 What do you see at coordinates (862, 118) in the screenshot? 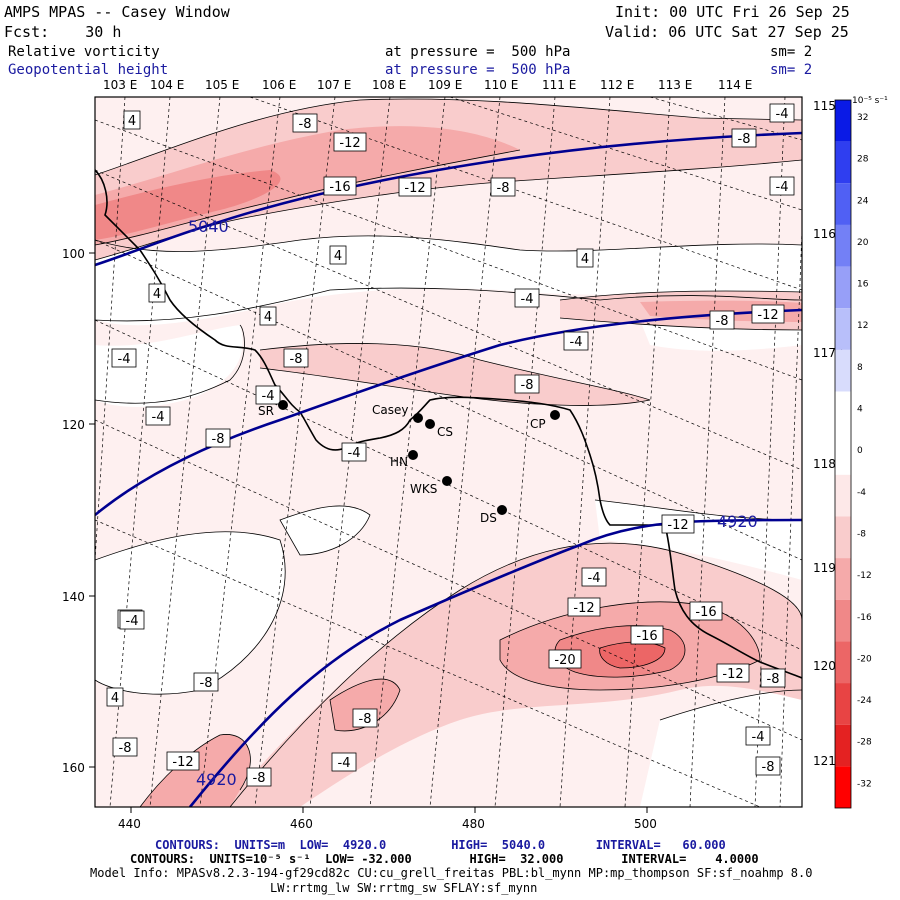
I see `colorbar-tick: 32` at bounding box center [862, 118].